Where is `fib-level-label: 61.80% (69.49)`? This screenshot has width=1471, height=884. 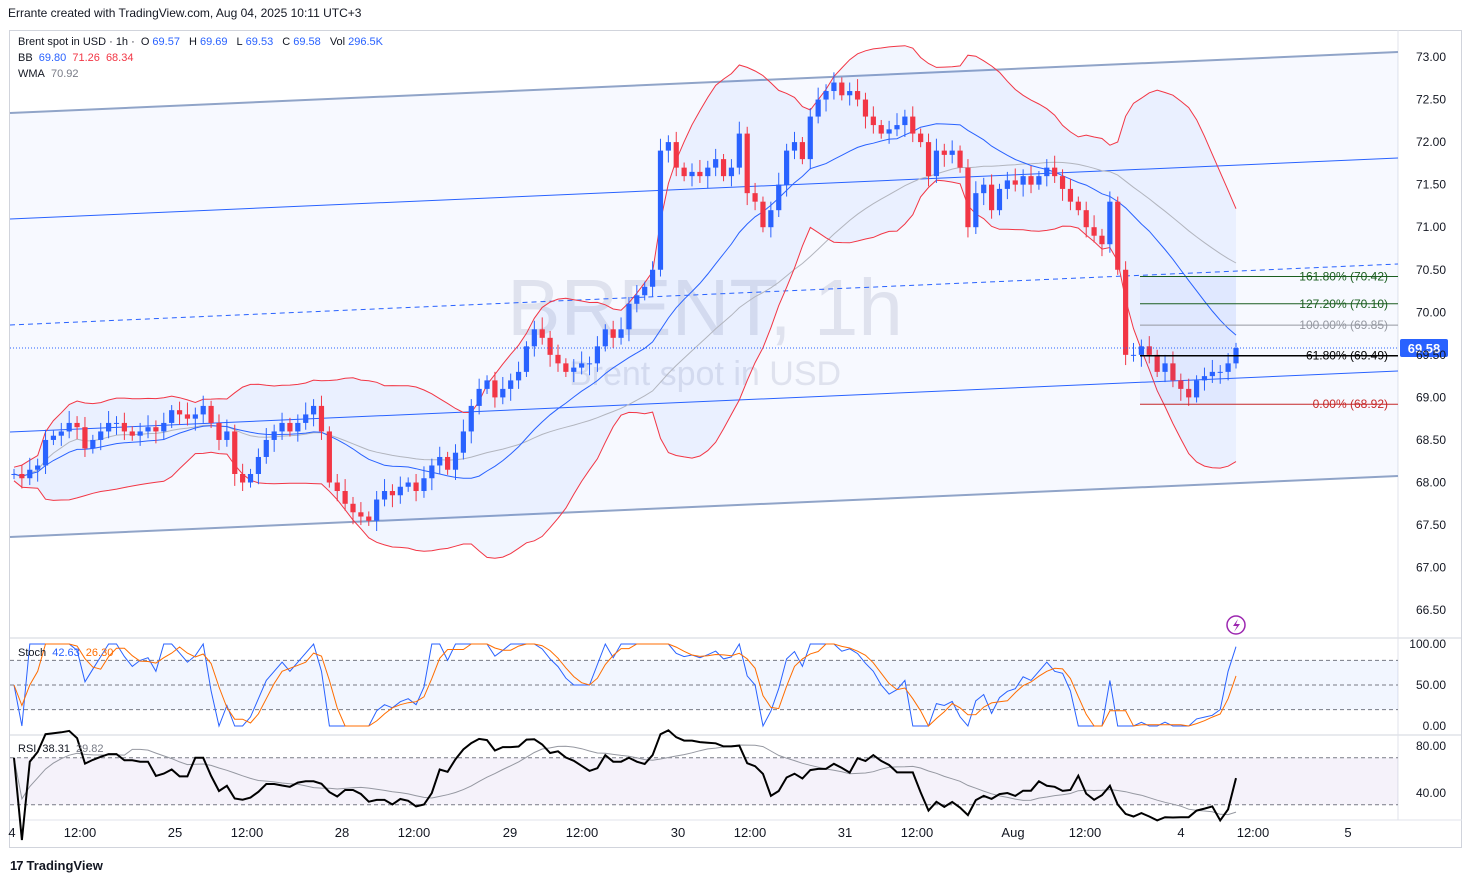
fib-level-label: 61.80% (69.49) is located at coordinates (1347, 356).